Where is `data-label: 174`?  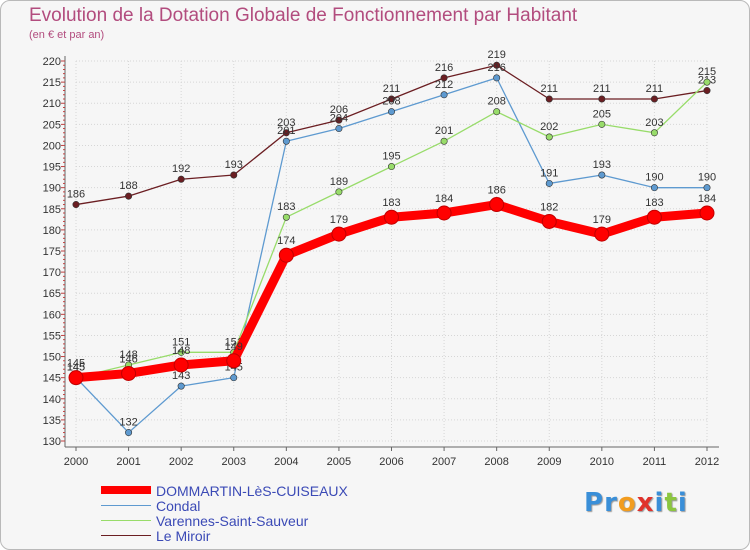
data-label: 174 is located at coordinates (286, 241).